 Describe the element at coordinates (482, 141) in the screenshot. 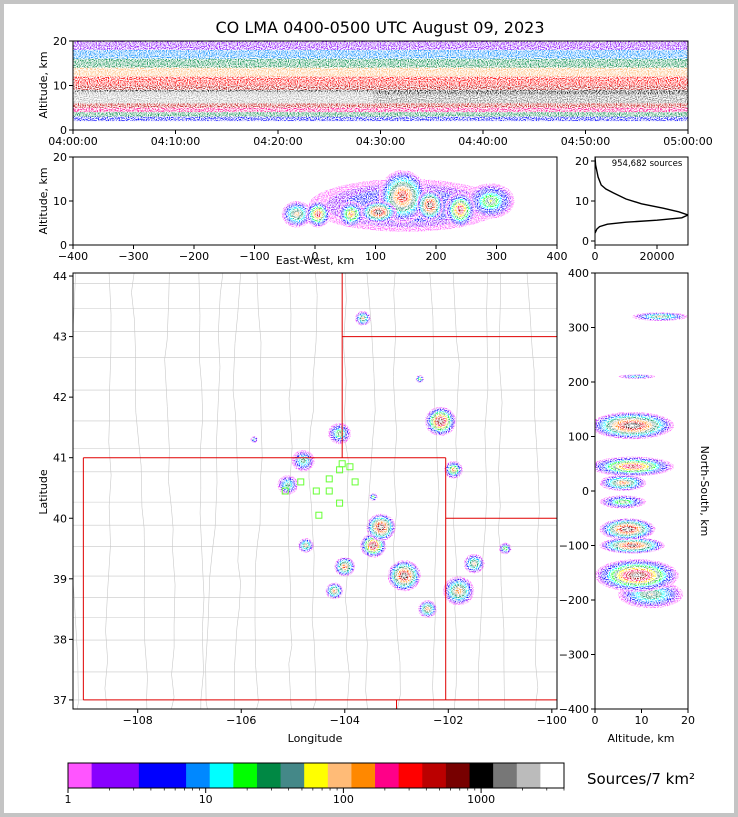

I see `time-height-x-tick-label: 04:40:00` at that location.